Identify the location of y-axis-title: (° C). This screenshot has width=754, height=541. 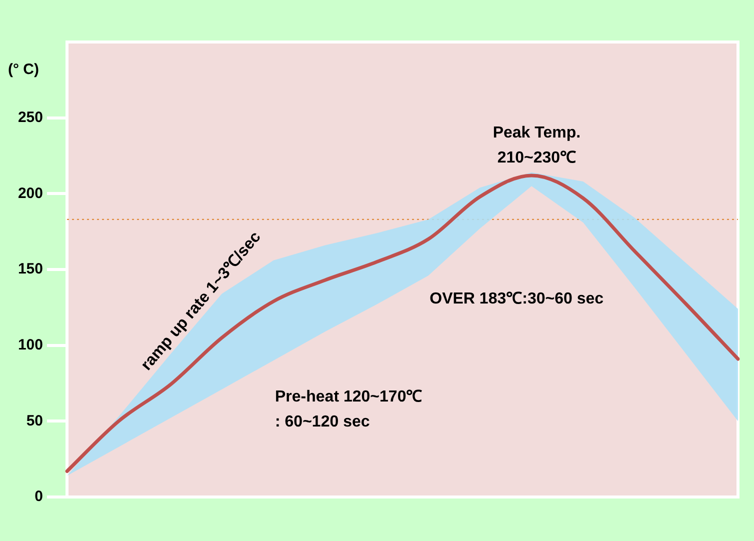
(23, 69).